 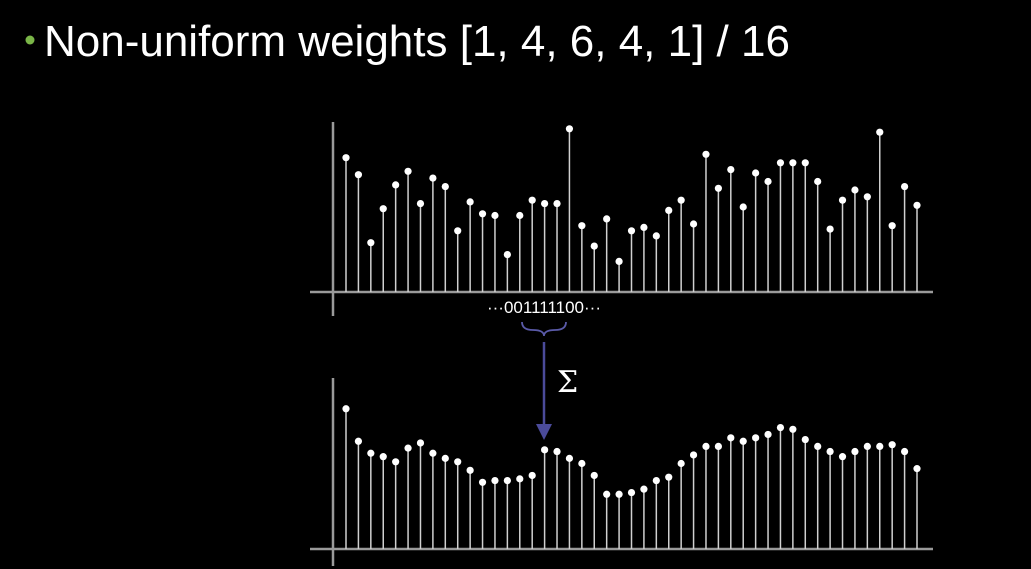 I want to click on bullet, so click(x=30, y=40).